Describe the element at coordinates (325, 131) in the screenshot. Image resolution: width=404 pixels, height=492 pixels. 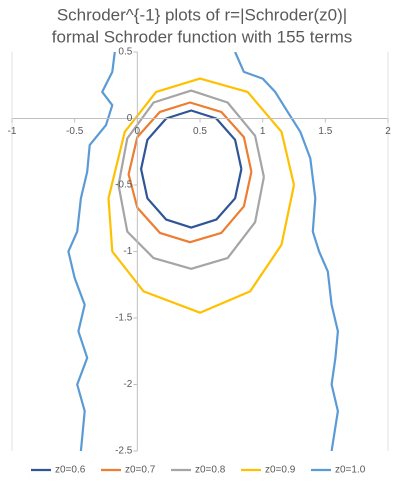
I see `x-tick-label: 1.5` at that location.